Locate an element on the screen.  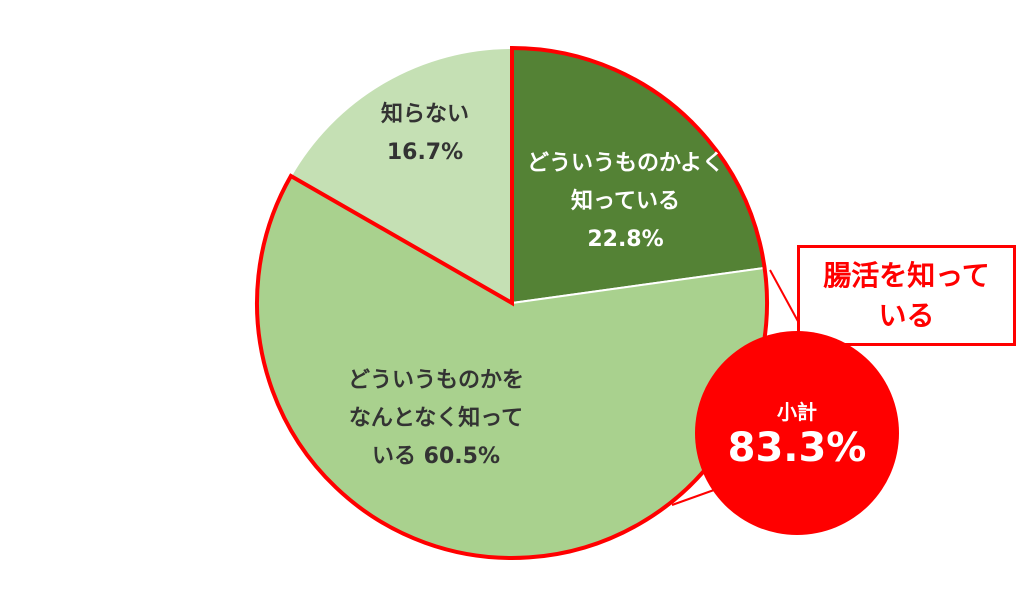
subtotal-value: 83.3% is located at coordinates (797, 447).